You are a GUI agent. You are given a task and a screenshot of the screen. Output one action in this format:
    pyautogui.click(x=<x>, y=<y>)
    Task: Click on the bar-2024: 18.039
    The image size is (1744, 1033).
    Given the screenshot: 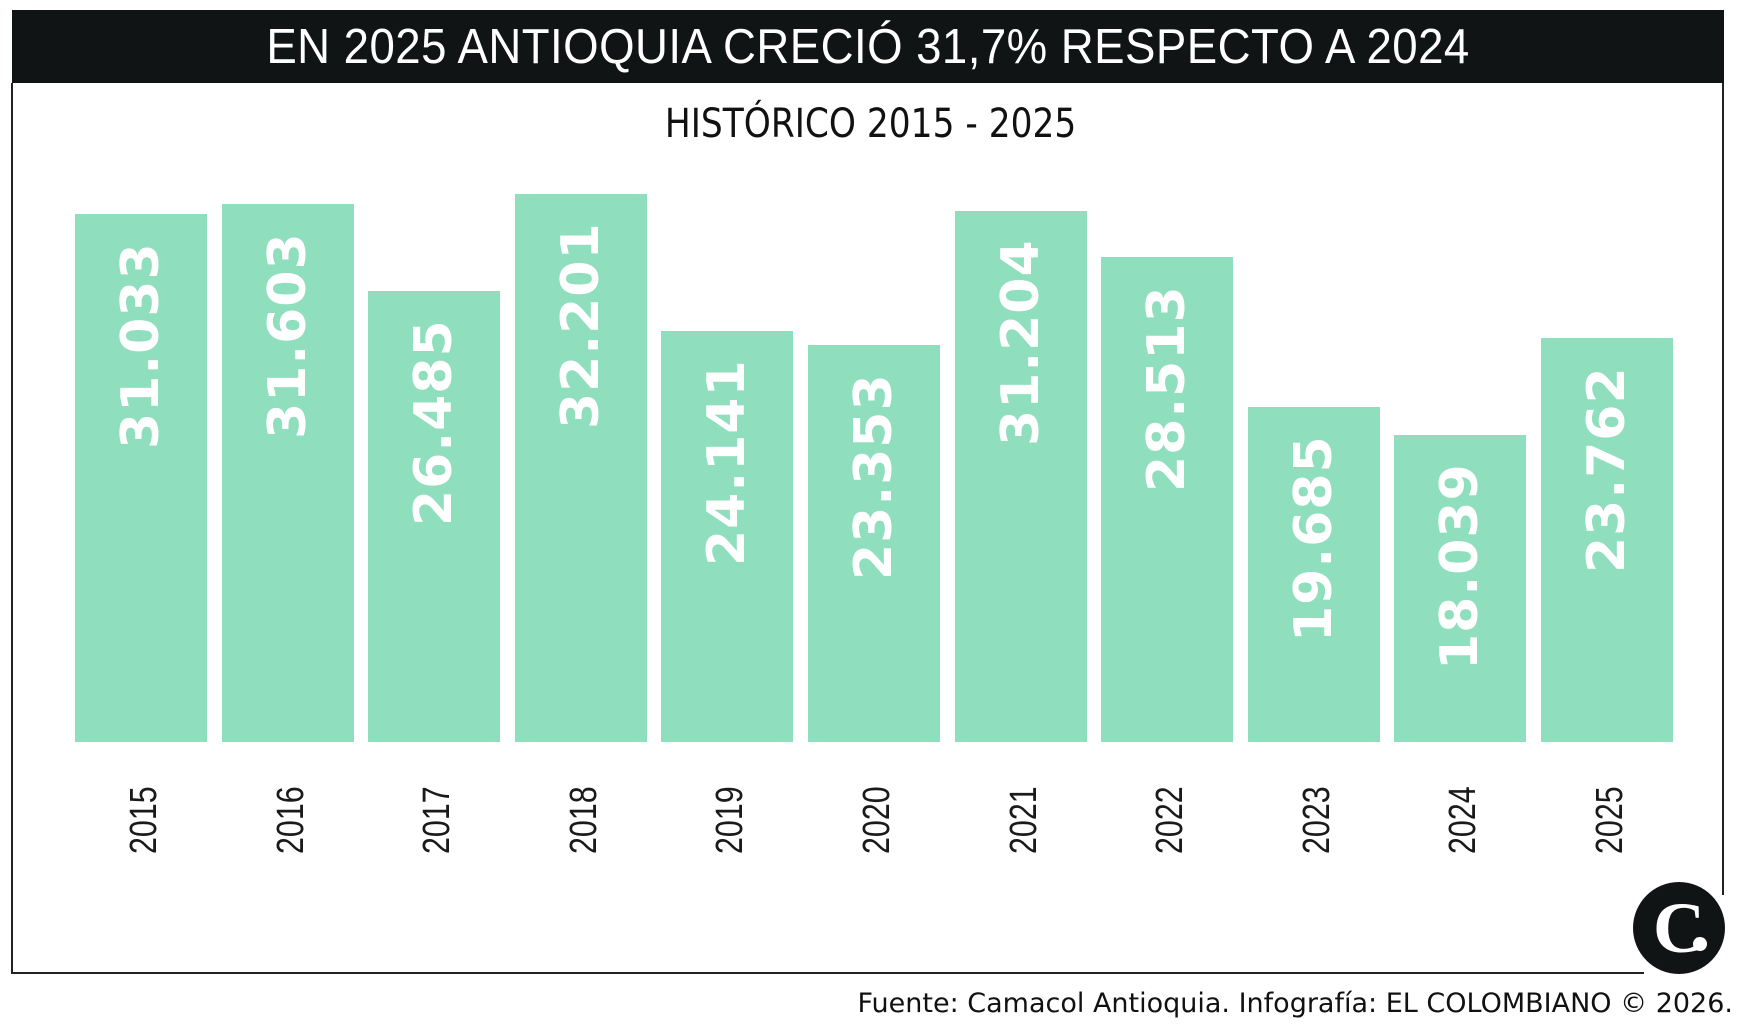 What is the action you would take?
    pyautogui.click(x=1460, y=588)
    